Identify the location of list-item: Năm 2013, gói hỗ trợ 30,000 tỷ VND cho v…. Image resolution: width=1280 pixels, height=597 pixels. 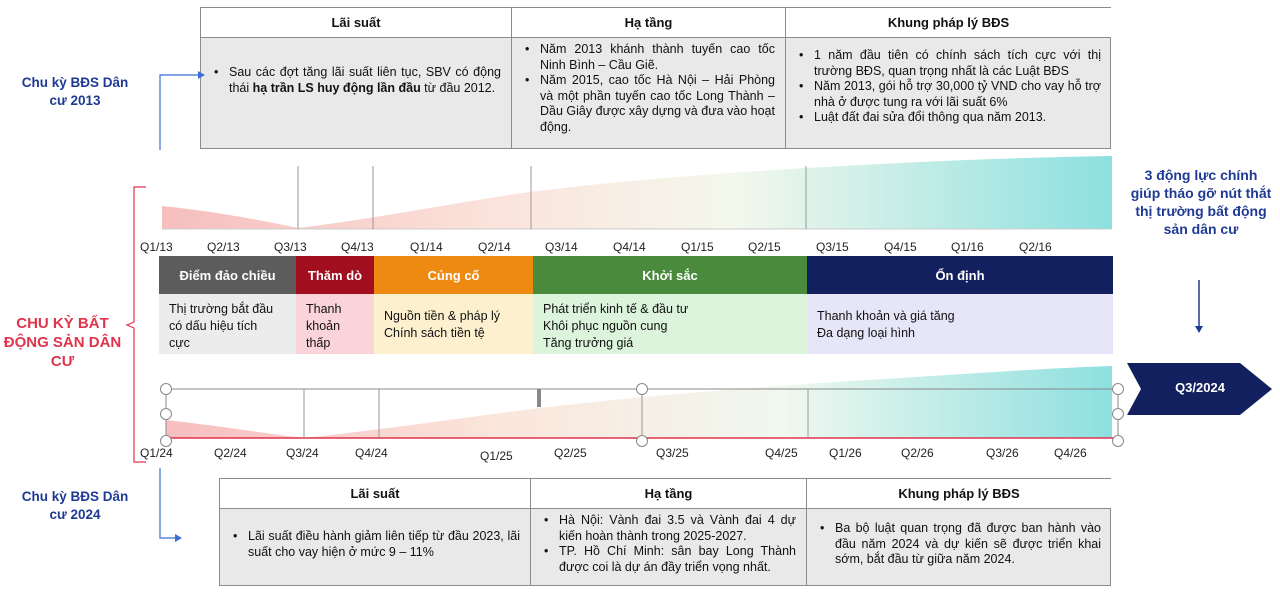
(947, 94).